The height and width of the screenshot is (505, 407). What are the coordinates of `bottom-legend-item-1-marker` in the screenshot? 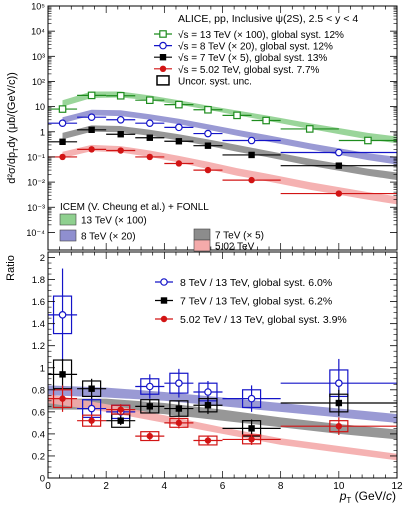 It's located at (164, 300).